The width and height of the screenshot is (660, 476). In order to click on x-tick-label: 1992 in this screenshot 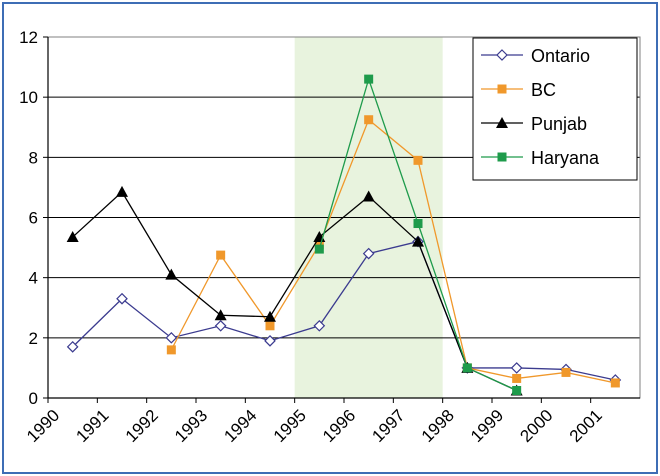, I will do `click(142, 426)`.